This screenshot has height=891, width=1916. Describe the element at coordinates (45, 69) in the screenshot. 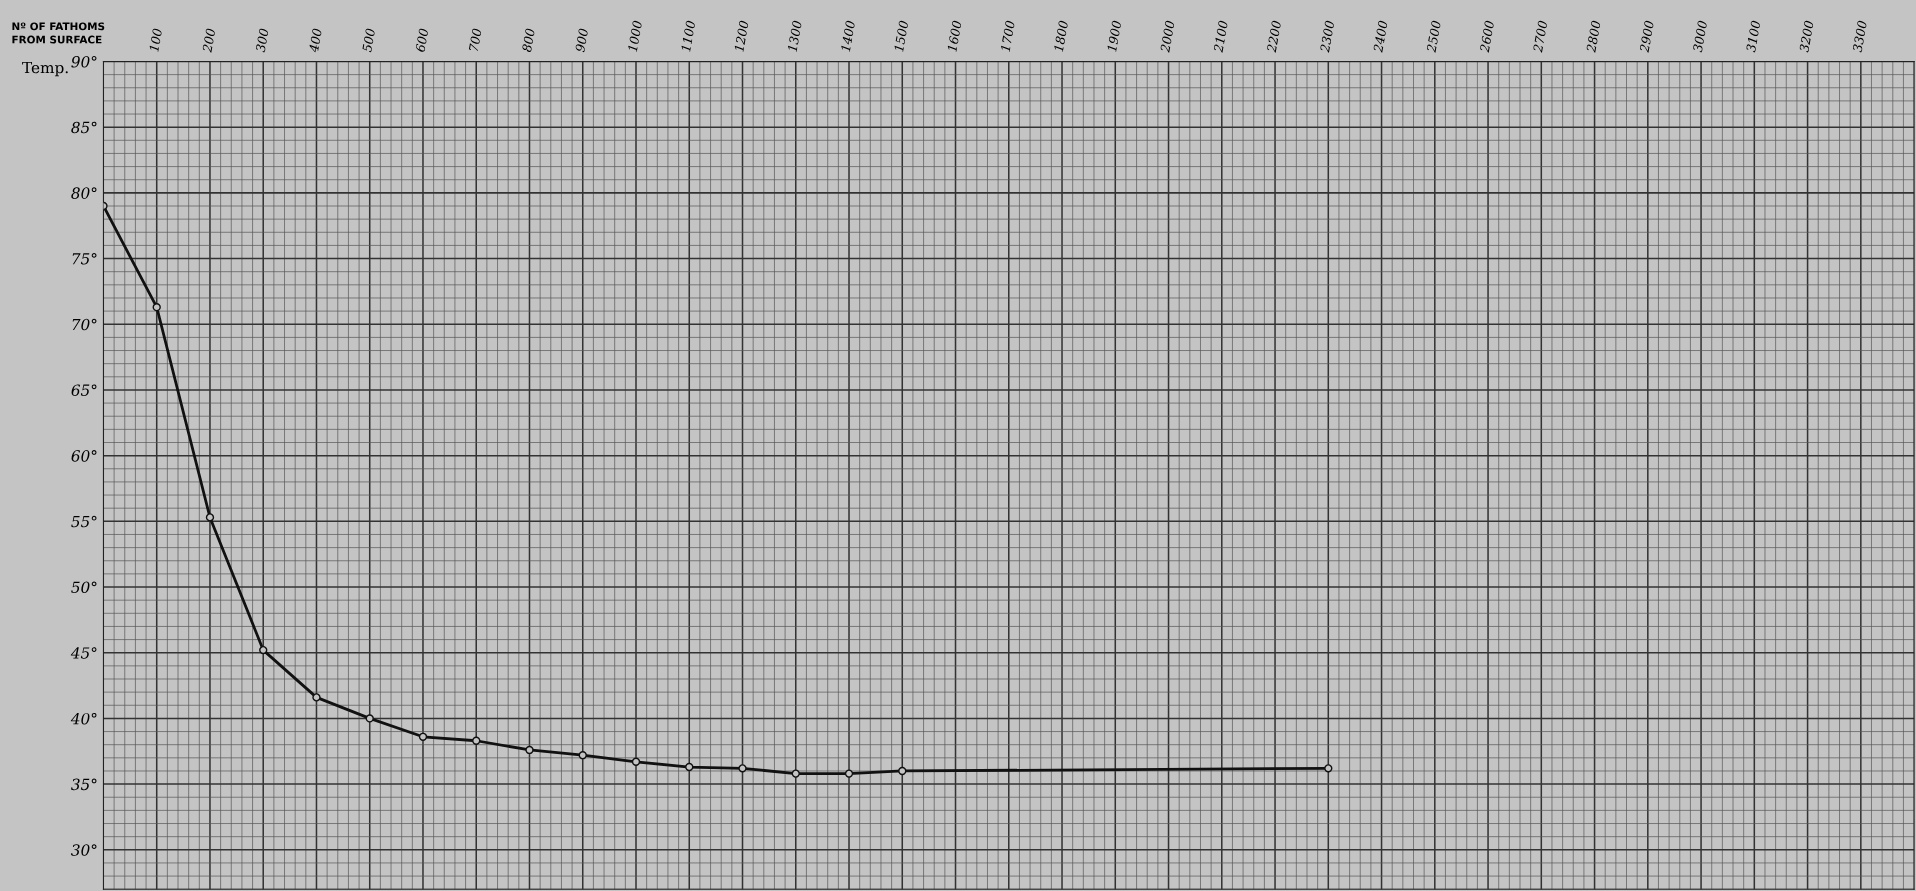

I see `y-axis-title: Temp.` at that location.